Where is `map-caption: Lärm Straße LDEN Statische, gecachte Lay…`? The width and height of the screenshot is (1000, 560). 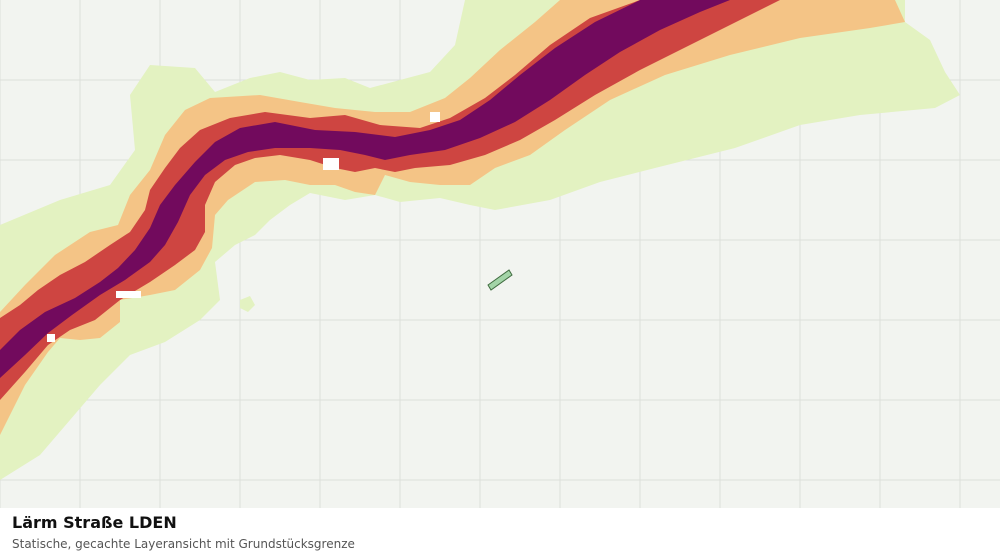
map-caption: Lärm Straße LDEN Statische, gecachte Lay… is located at coordinates (500, 534).